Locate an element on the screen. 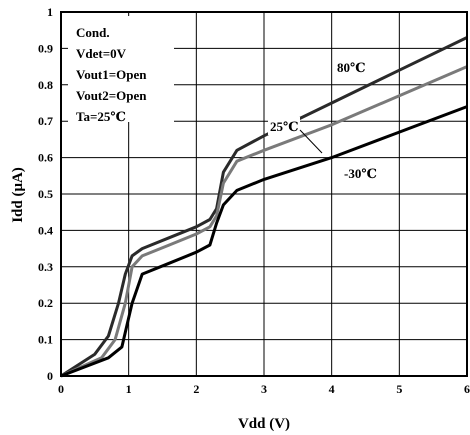 This screenshot has width=470, height=435. y-tick-label: 0.9 is located at coordinates (45, 48).